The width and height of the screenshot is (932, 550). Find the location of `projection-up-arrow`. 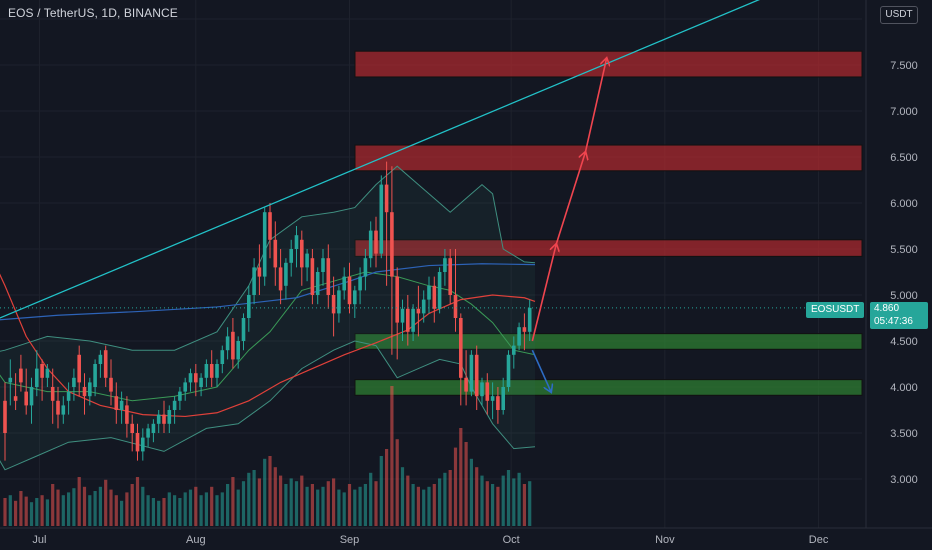

projection-up-arrow is located at coordinates (570, 198).